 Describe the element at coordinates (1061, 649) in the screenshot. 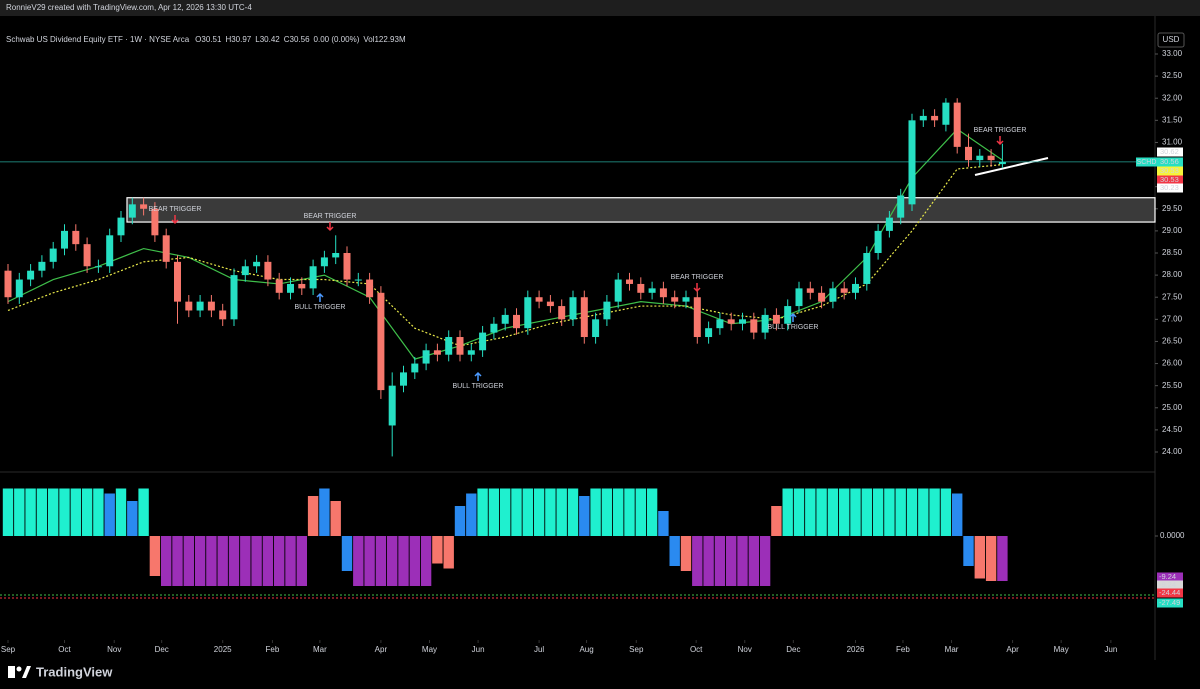

I see `x-tick-label: May` at that location.